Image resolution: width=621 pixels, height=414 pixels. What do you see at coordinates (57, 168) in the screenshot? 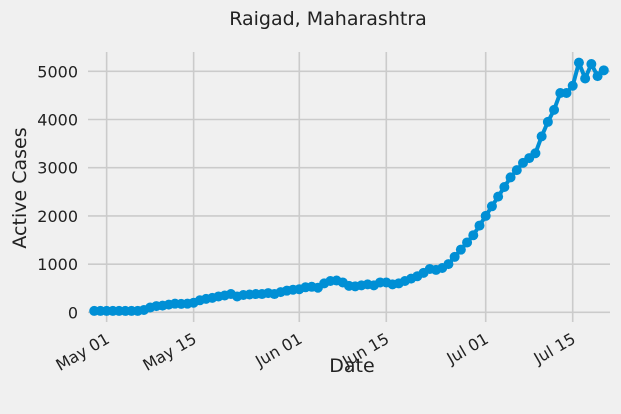
I see `y-tick-label: 3000` at bounding box center [57, 168].